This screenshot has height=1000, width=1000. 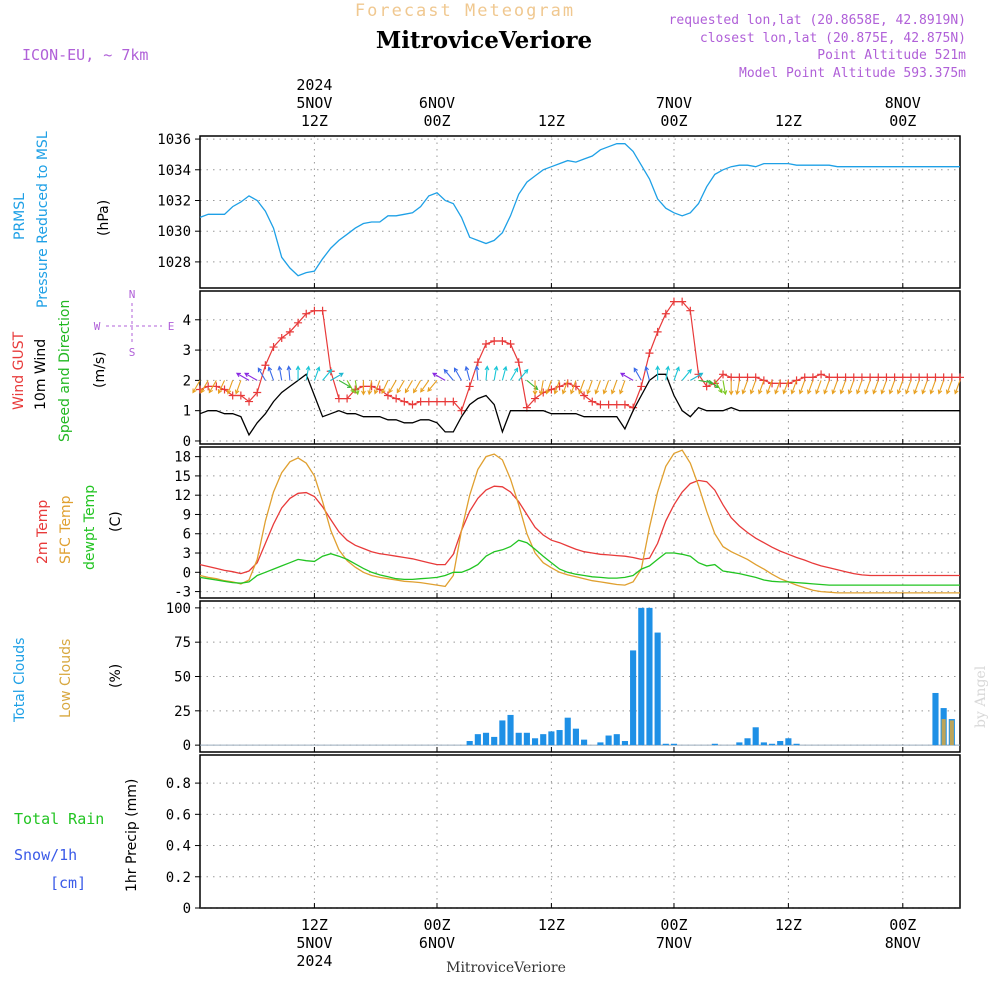 I want to click on low-cloud-bar, so click(x=943, y=732).